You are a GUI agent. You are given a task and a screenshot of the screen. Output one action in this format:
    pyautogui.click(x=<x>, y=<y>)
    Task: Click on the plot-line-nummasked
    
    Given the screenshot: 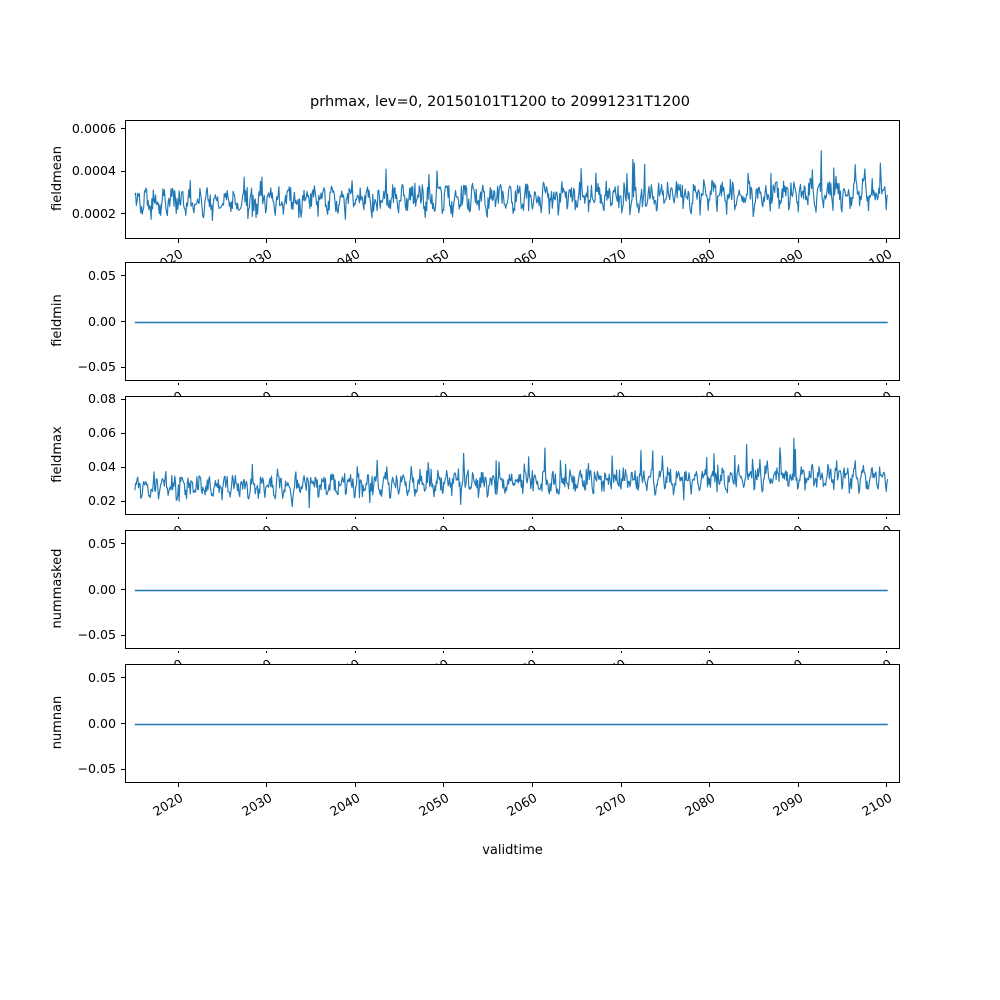 What is the action you would take?
    pyautogui.click(x=513, y=590)
    